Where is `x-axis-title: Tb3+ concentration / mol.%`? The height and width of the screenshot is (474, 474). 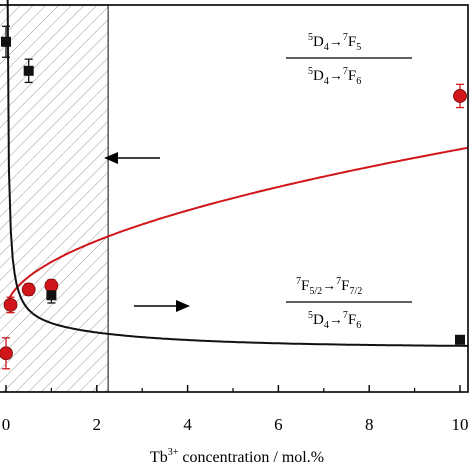
x-axis-title: Tb3+ concentration / mol.% is located at coordinates (237, 456).